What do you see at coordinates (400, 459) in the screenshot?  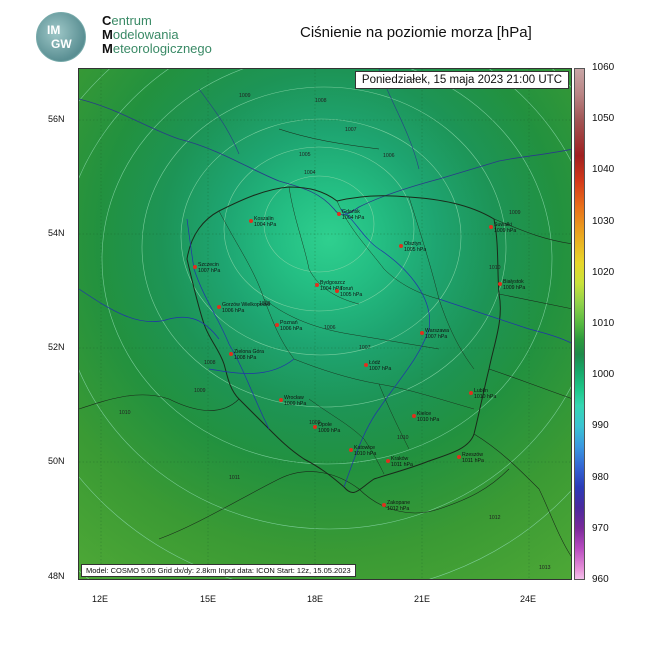 I see `city-name: Kraków` at bounding box center [400, 459].